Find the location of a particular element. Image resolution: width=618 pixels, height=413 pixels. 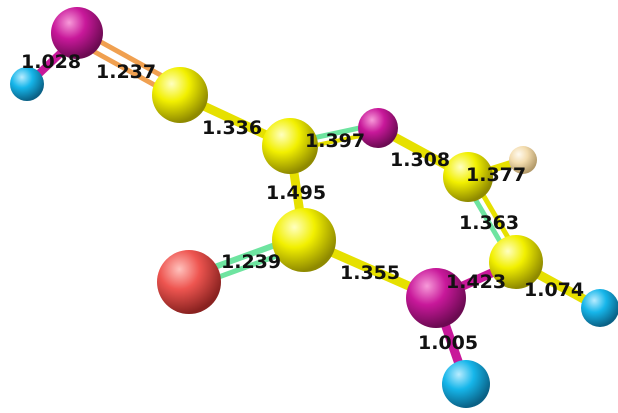

atom-n-ring-upper is located at coordinates (378, 128).